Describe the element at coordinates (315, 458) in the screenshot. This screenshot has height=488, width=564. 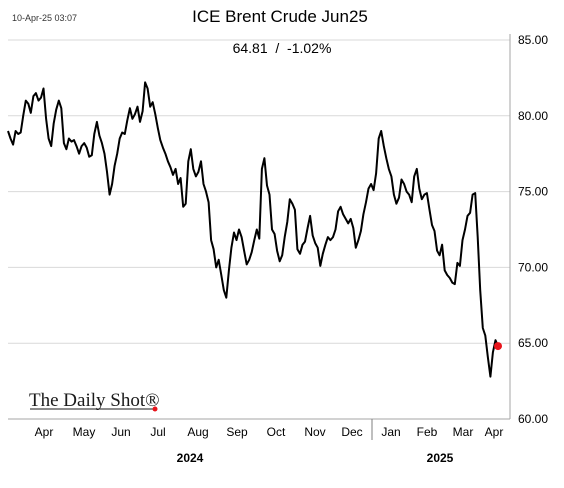
I see `year-labels: 2024 2025` at that location.